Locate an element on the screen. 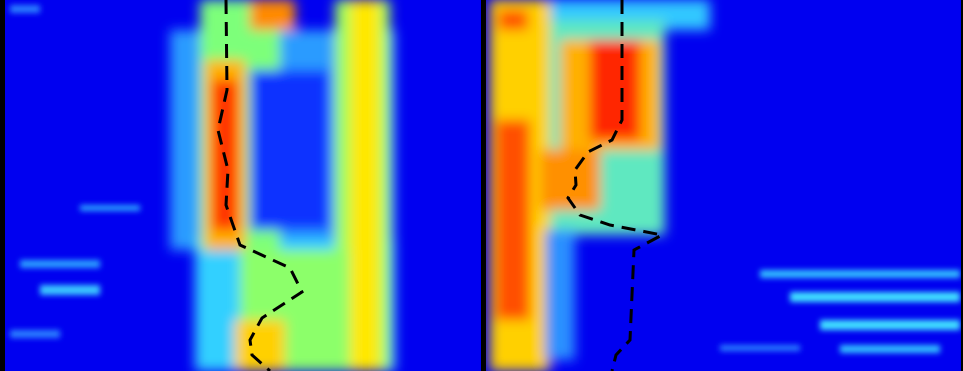 This screenshot has width=963, height=371. right-streaks is located at coordinates (840, 311).